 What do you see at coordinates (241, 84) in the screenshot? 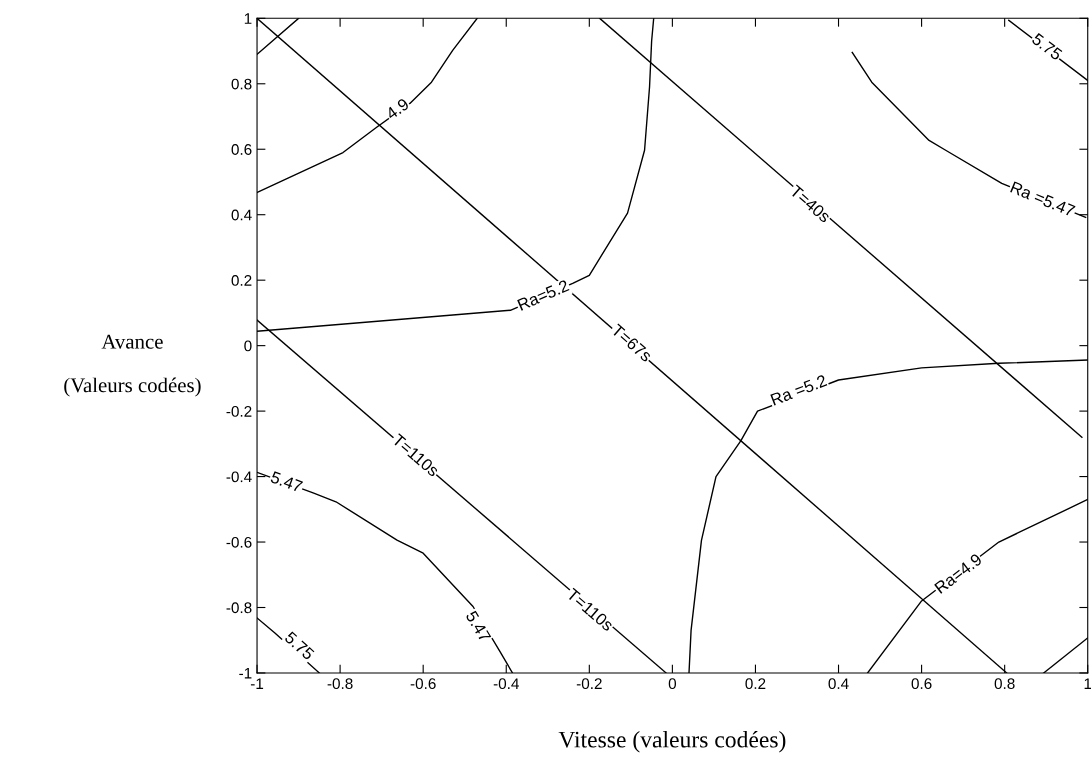
I see `y-tick-label: 0.8` at bounding box center [241, 84].